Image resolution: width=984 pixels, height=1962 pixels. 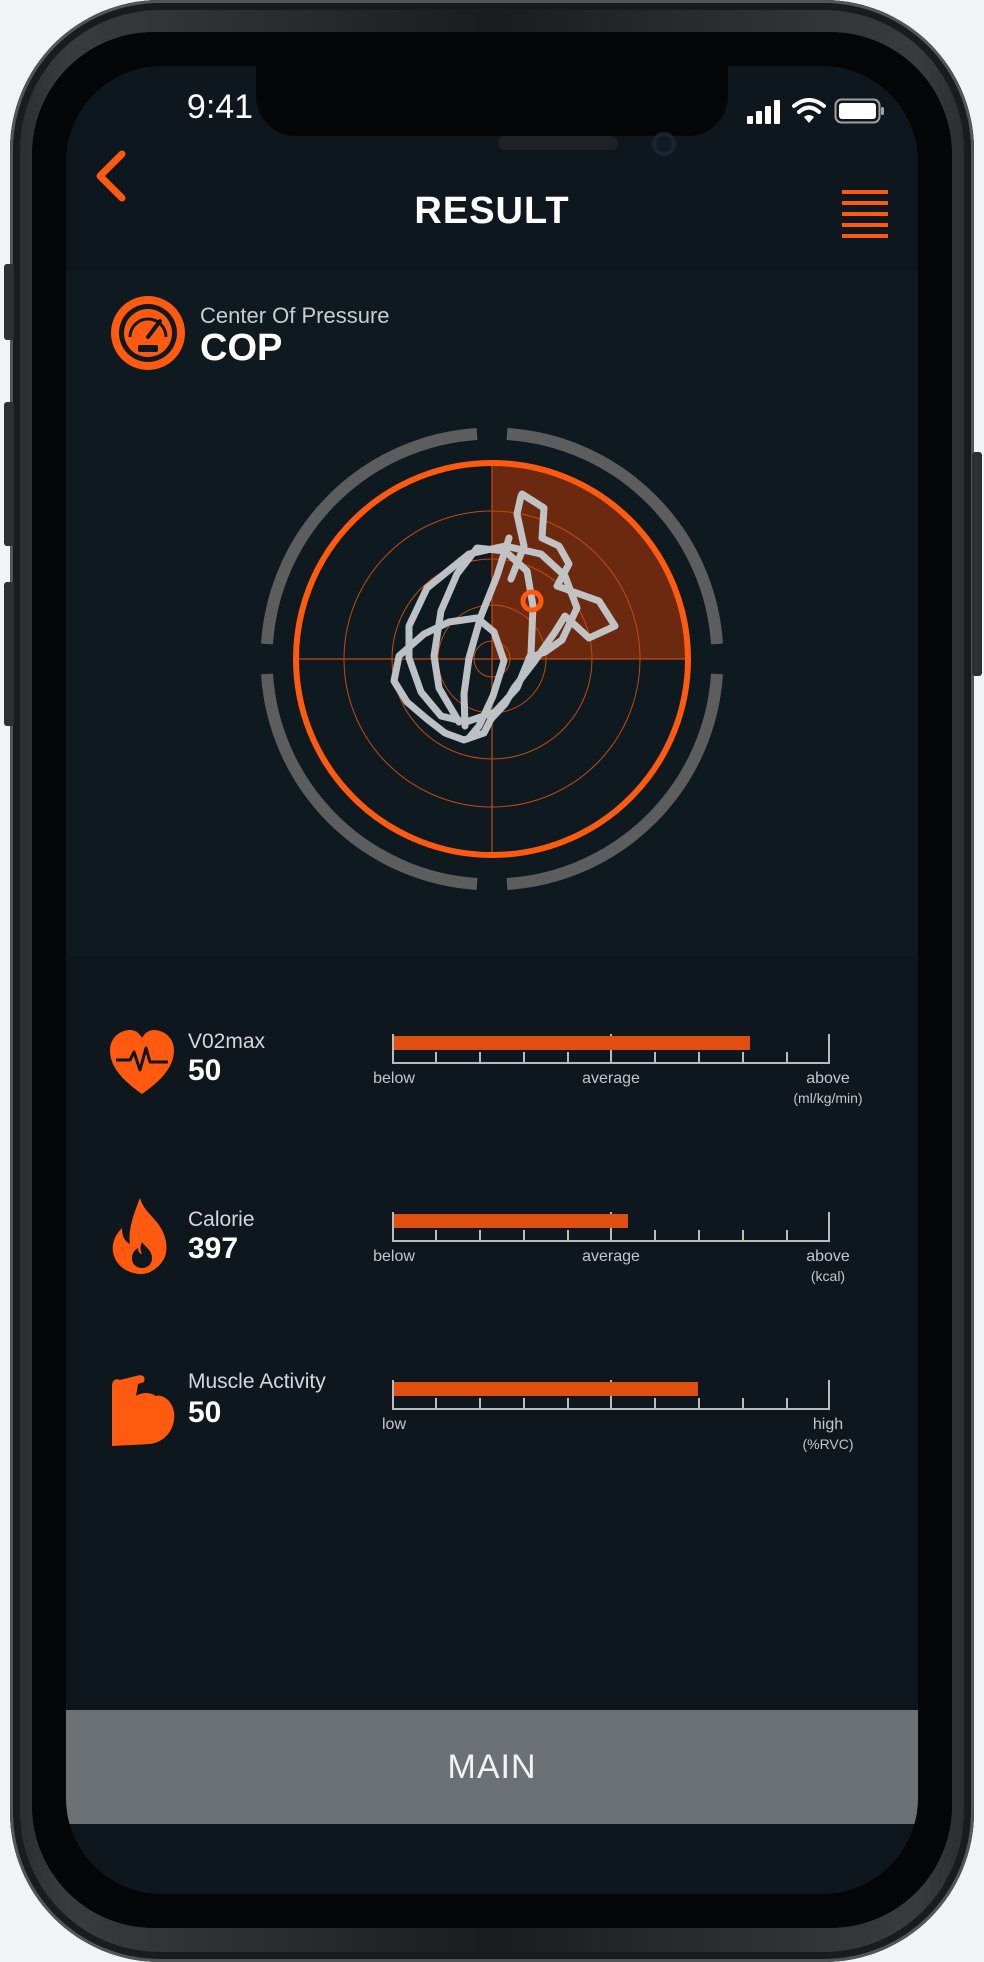 What do you see at coordinates (614, 536) in the screenshot?
I see `outer-ring-top-right` at bounding box center [614, 536].